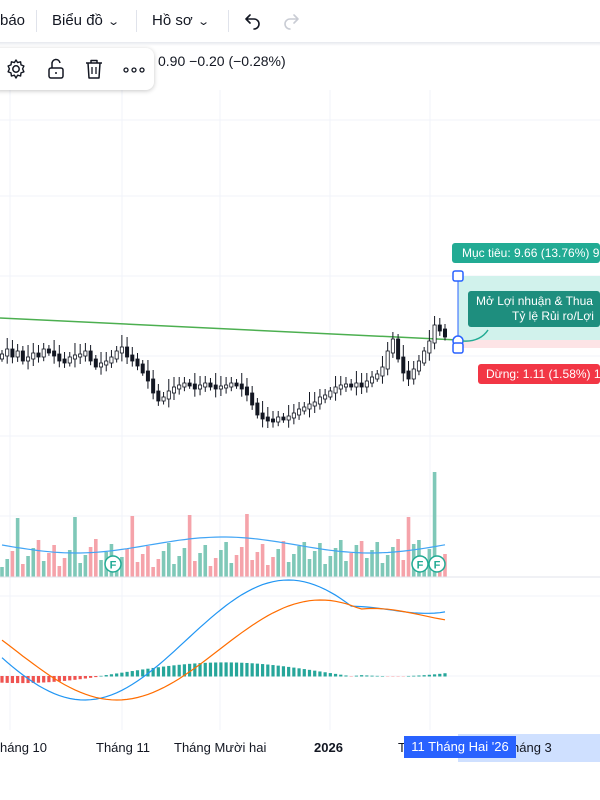 This screenshot has width=600, height=800. What do you see at coordinates (420, 566) in the screenshot?
I see `event-marker-label: F` at bounding box center [420, 566].